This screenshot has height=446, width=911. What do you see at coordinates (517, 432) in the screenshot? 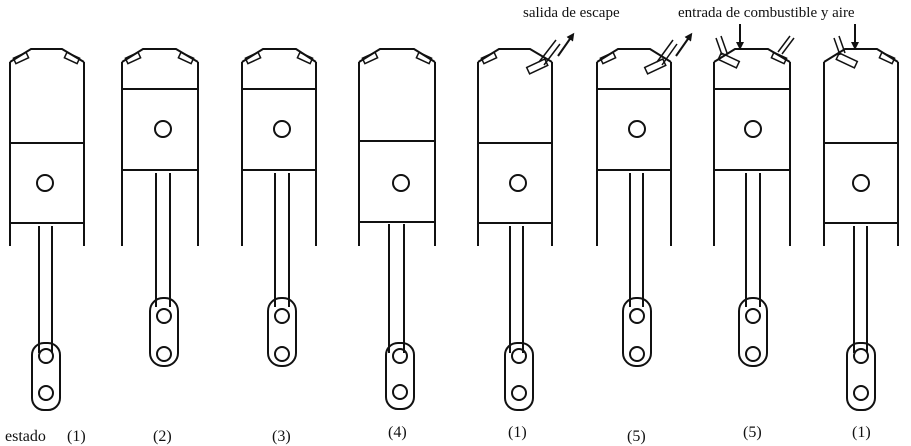
I see `state-label-5: (1)` at bounding box center [517, 432].